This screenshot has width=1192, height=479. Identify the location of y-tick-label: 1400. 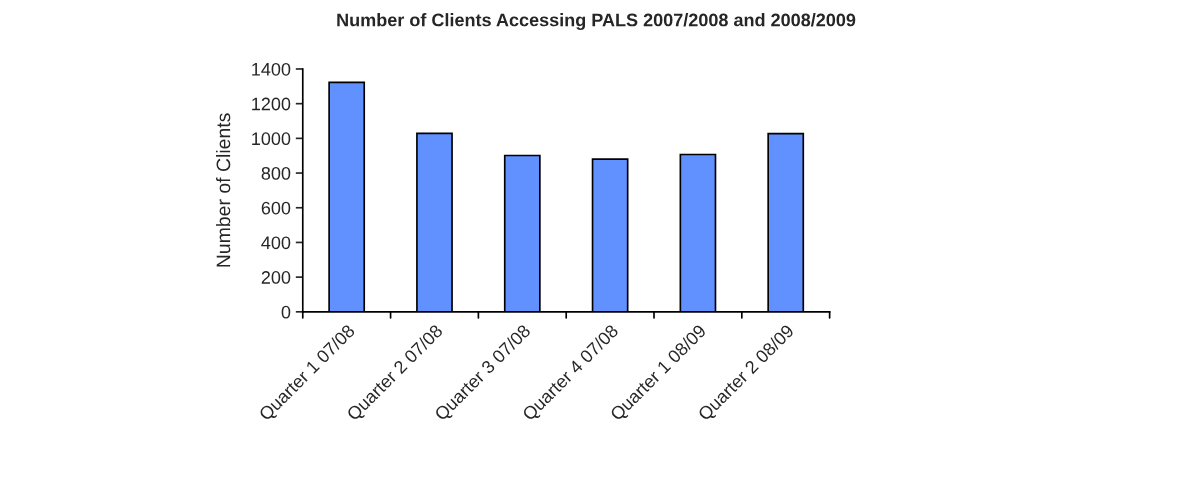
(271, 69).